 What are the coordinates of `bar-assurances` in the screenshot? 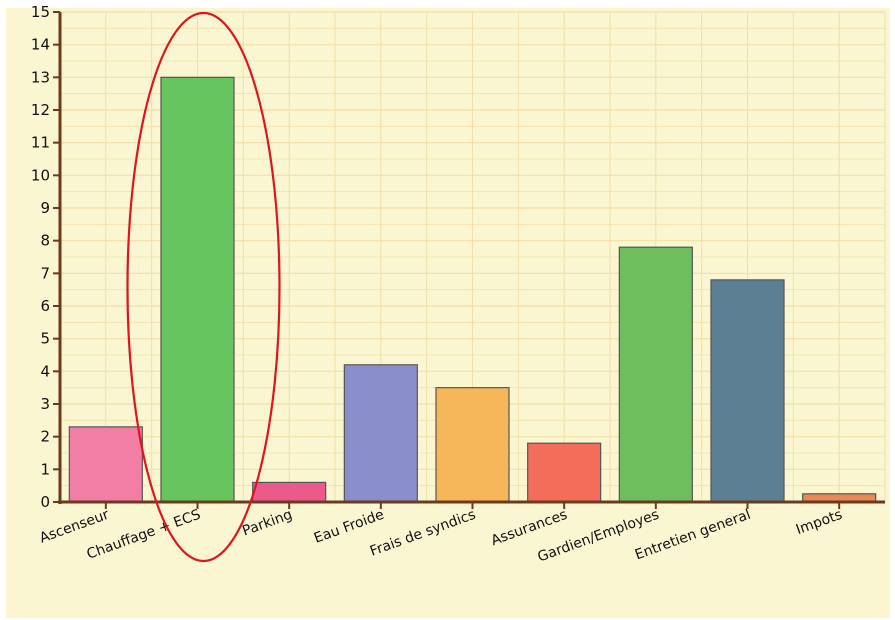 It's located at (564, 472).